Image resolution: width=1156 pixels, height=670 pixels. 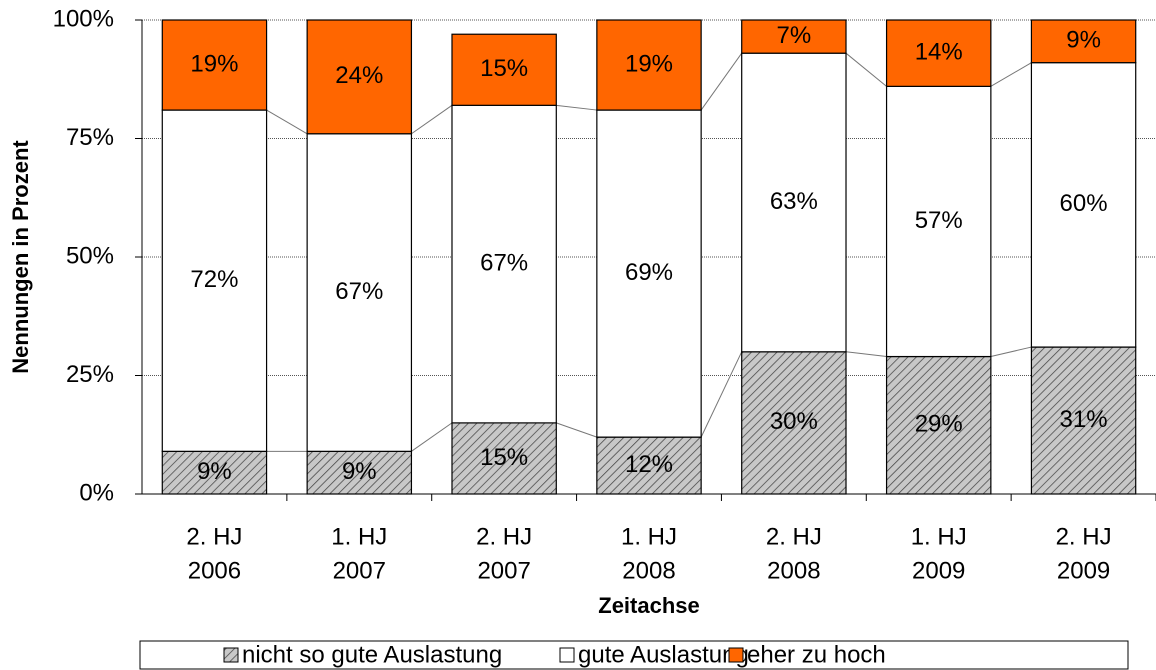 What do you see at coordinates (90, 137) in the screenshot?
I see `y-tick-label: 75%` at bounding box center [90, 137].